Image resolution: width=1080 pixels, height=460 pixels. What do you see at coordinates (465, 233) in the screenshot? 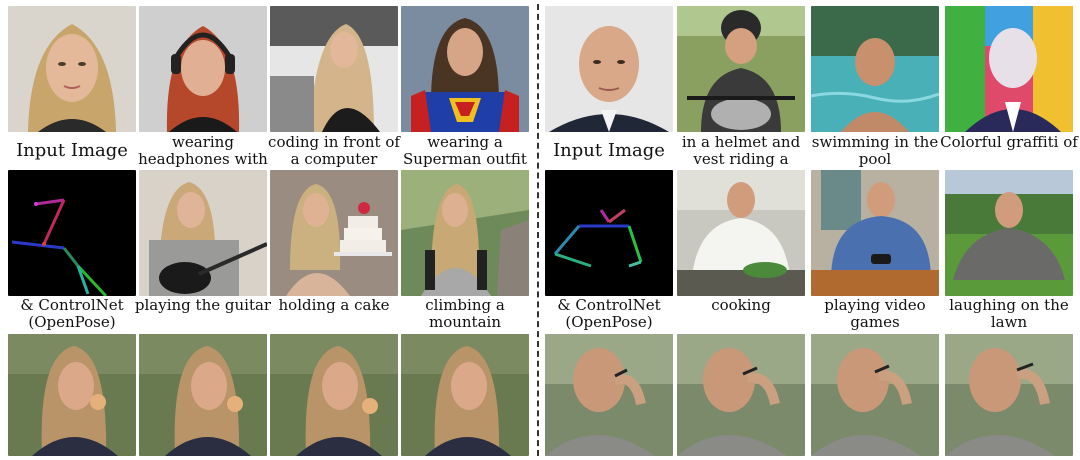
I see `generated-image-climbing` at bounding box center [465, 233].